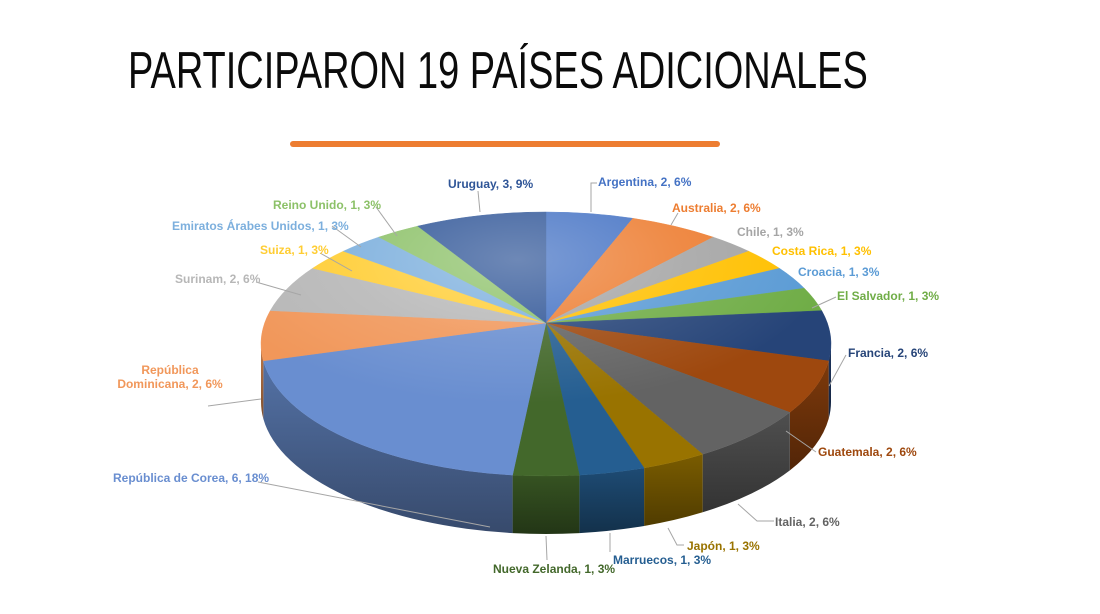 This screenshot has height=614, width=1100. I want to click on data-label-surinam: Surinam, 2, 6%, so click(218, 279).